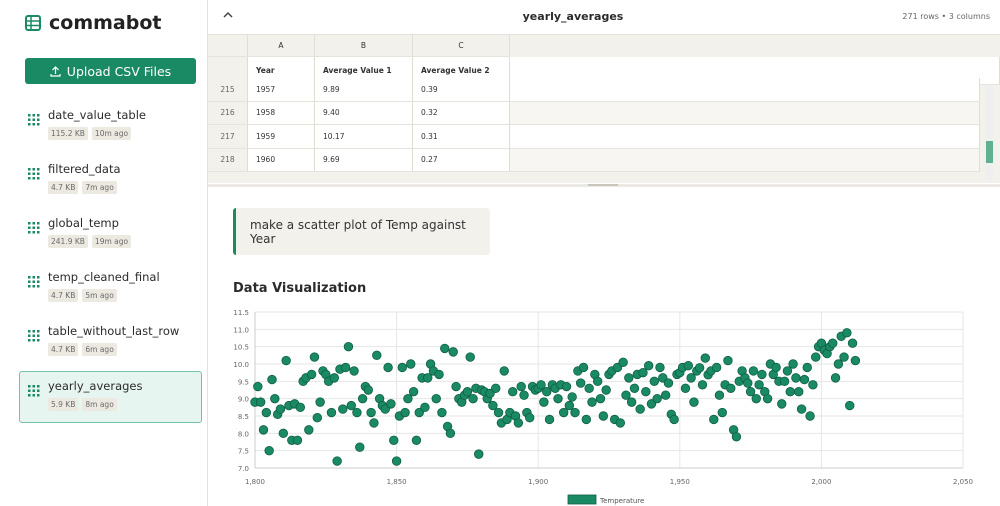 The width and height of the screenshot is (1000, 506). What do you see at coordinates (243, 452) in the screenshot?
I see `y-tick-label: 7.5` at bounding box center [243, 452].